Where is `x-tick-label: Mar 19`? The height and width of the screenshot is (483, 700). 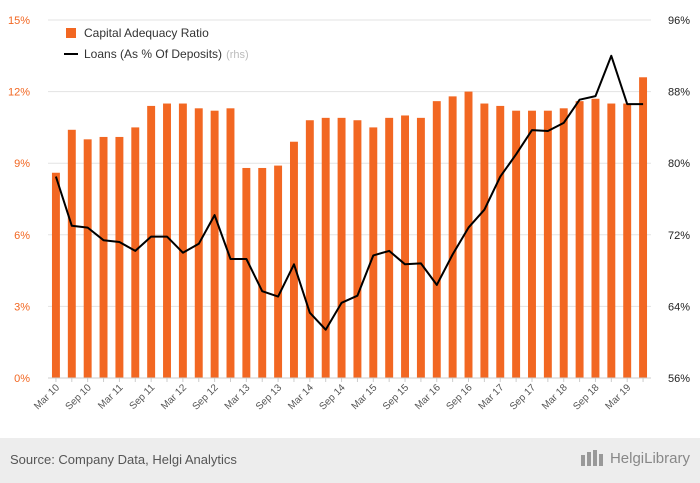 x-tick-label: Mar 19 is located at coordinates (619, 397).